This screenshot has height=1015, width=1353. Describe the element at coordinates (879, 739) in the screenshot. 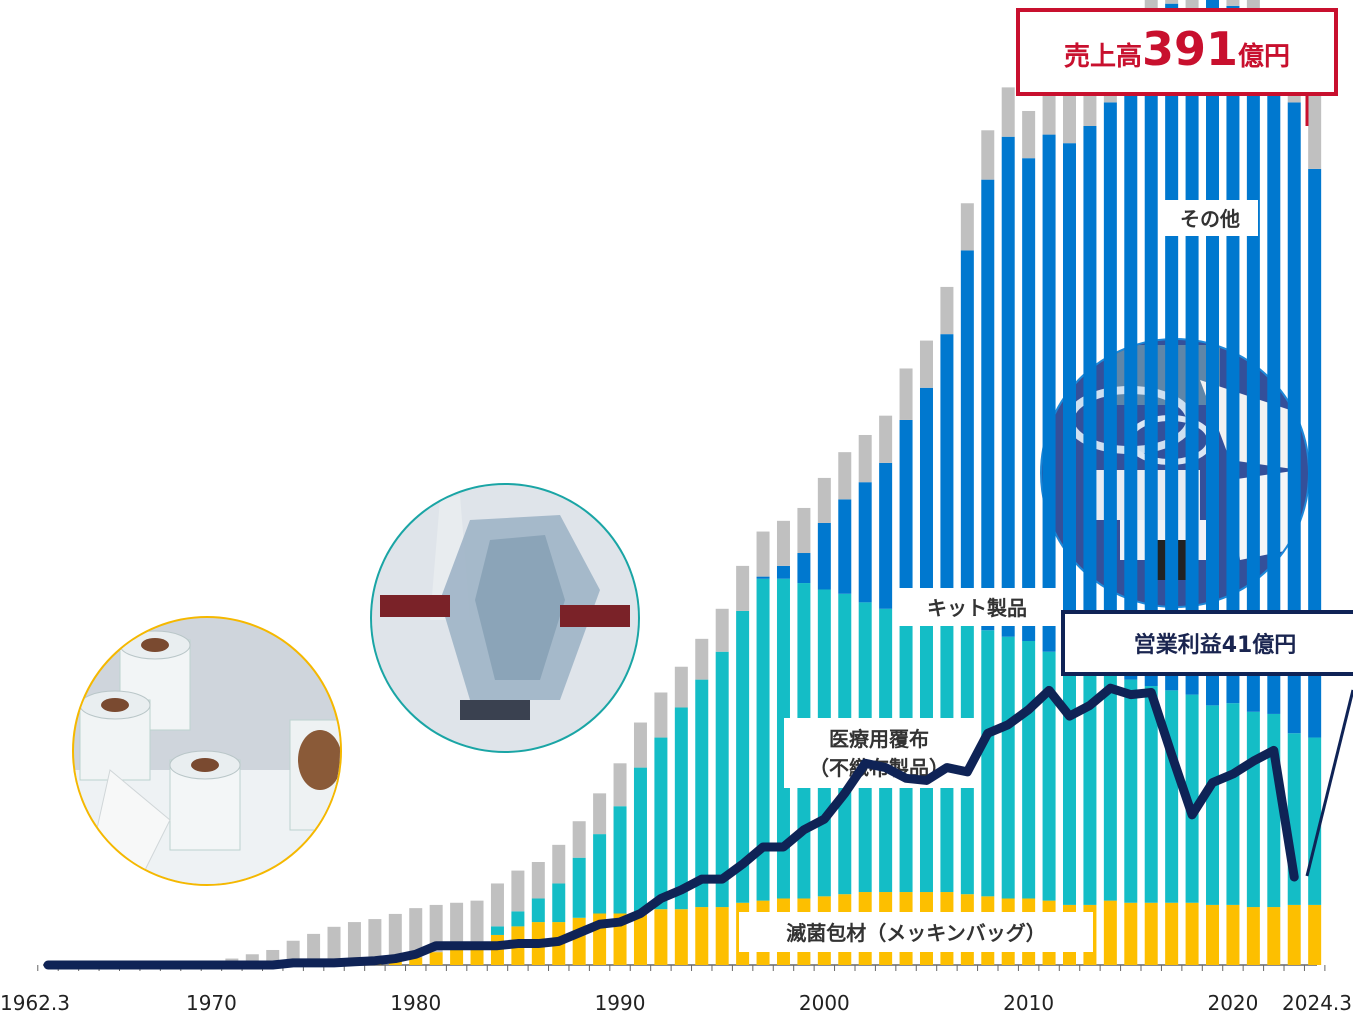

I see `label-drape-line1: 医療用覆布` at that location.